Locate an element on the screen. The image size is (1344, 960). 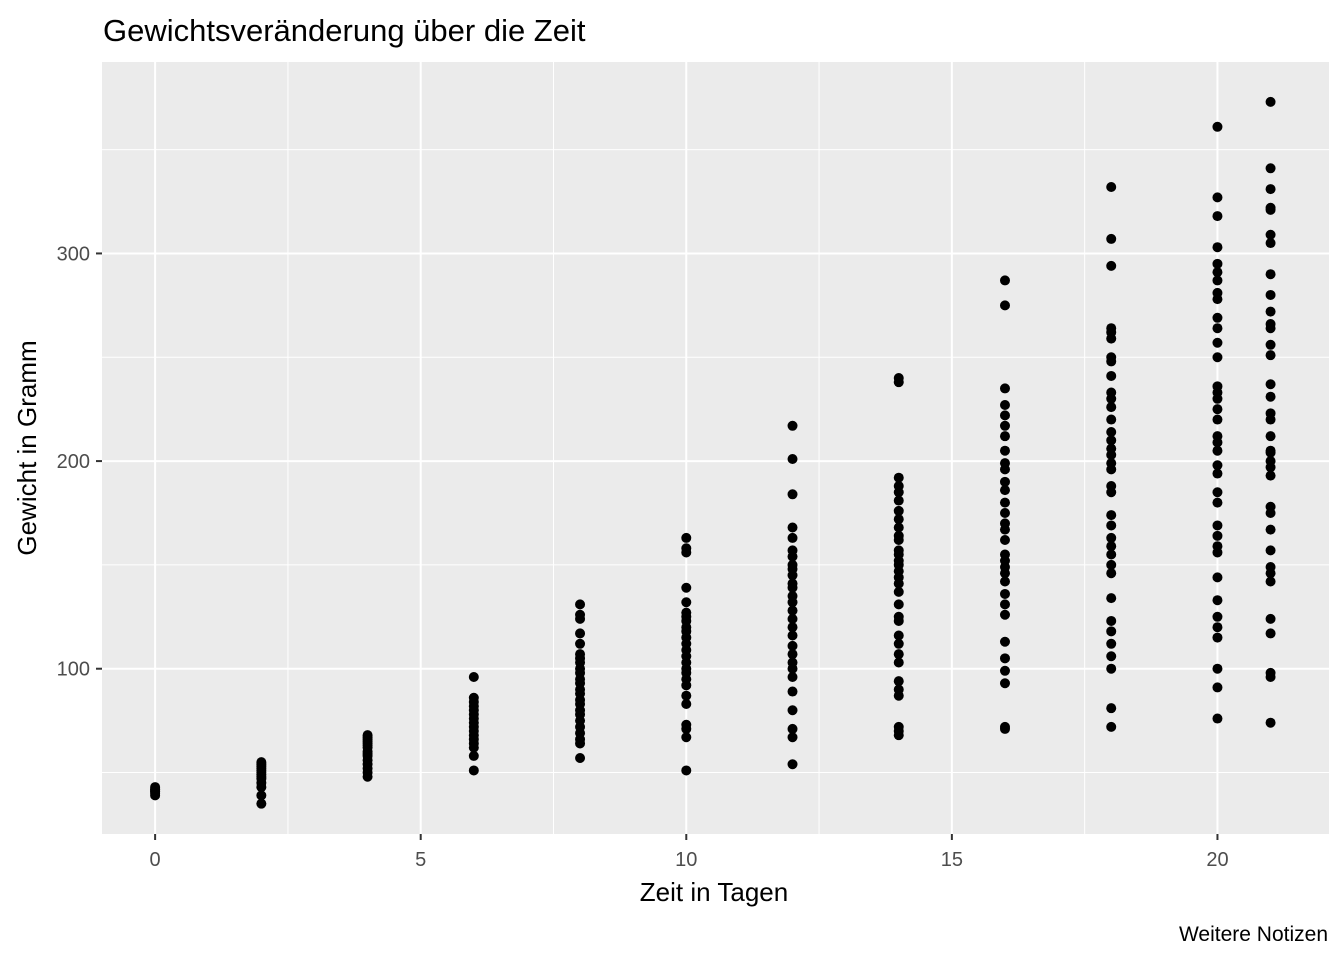
x-axis-title: Zeit in Tagen is located at coordinates (714, 892).